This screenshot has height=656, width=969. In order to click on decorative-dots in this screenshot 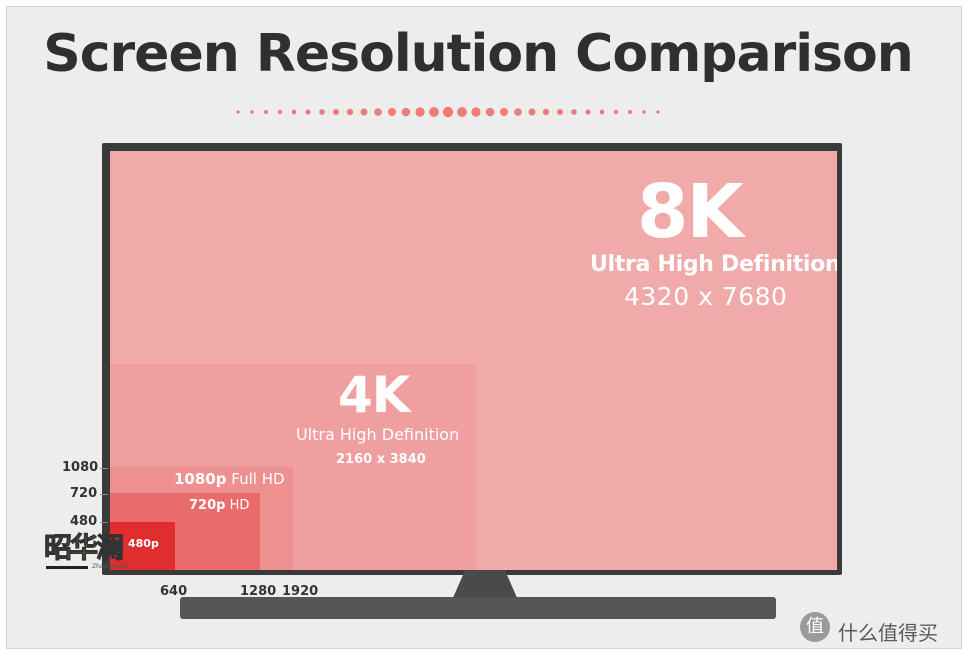, I will do `click(448, 112)`.